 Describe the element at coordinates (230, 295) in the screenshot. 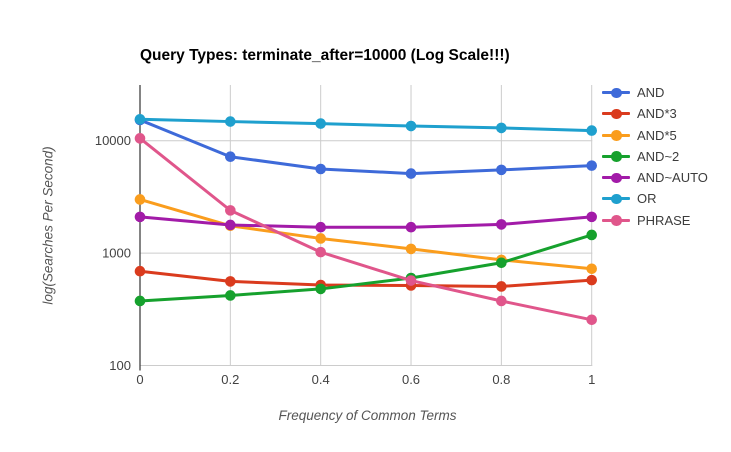

I see `data-point-and-2-0.2` at that location.